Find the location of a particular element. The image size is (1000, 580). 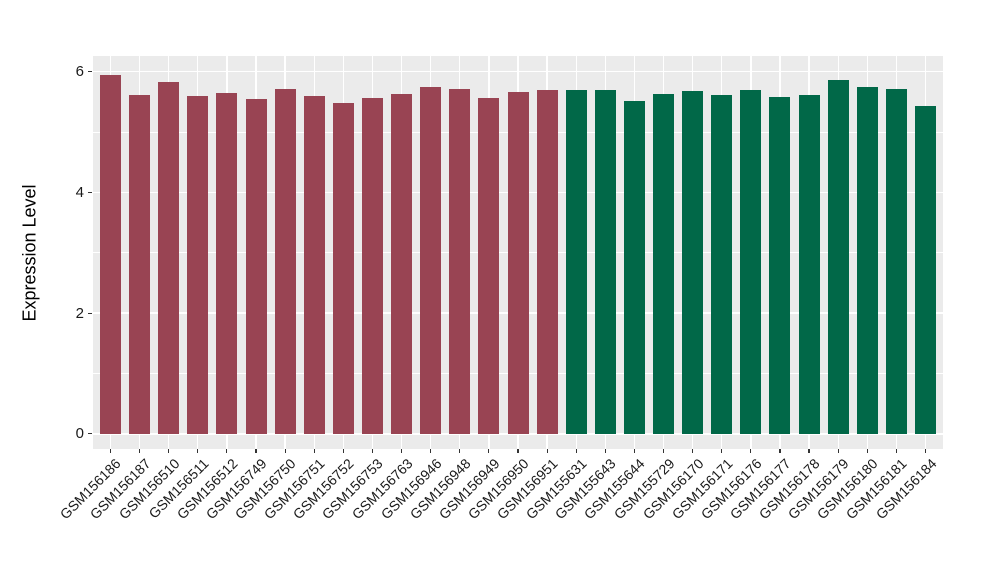

bar-GSM156187 is located at coordinates (140, 264).